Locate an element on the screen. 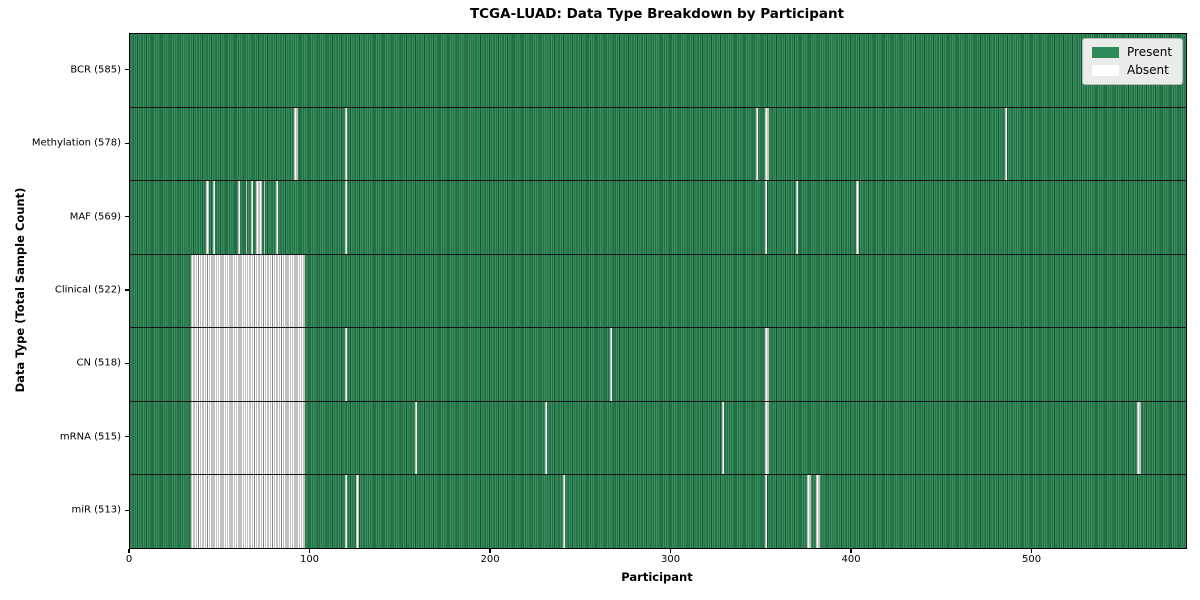  heatmap-row-bcr is located at coordinates (658, 71).